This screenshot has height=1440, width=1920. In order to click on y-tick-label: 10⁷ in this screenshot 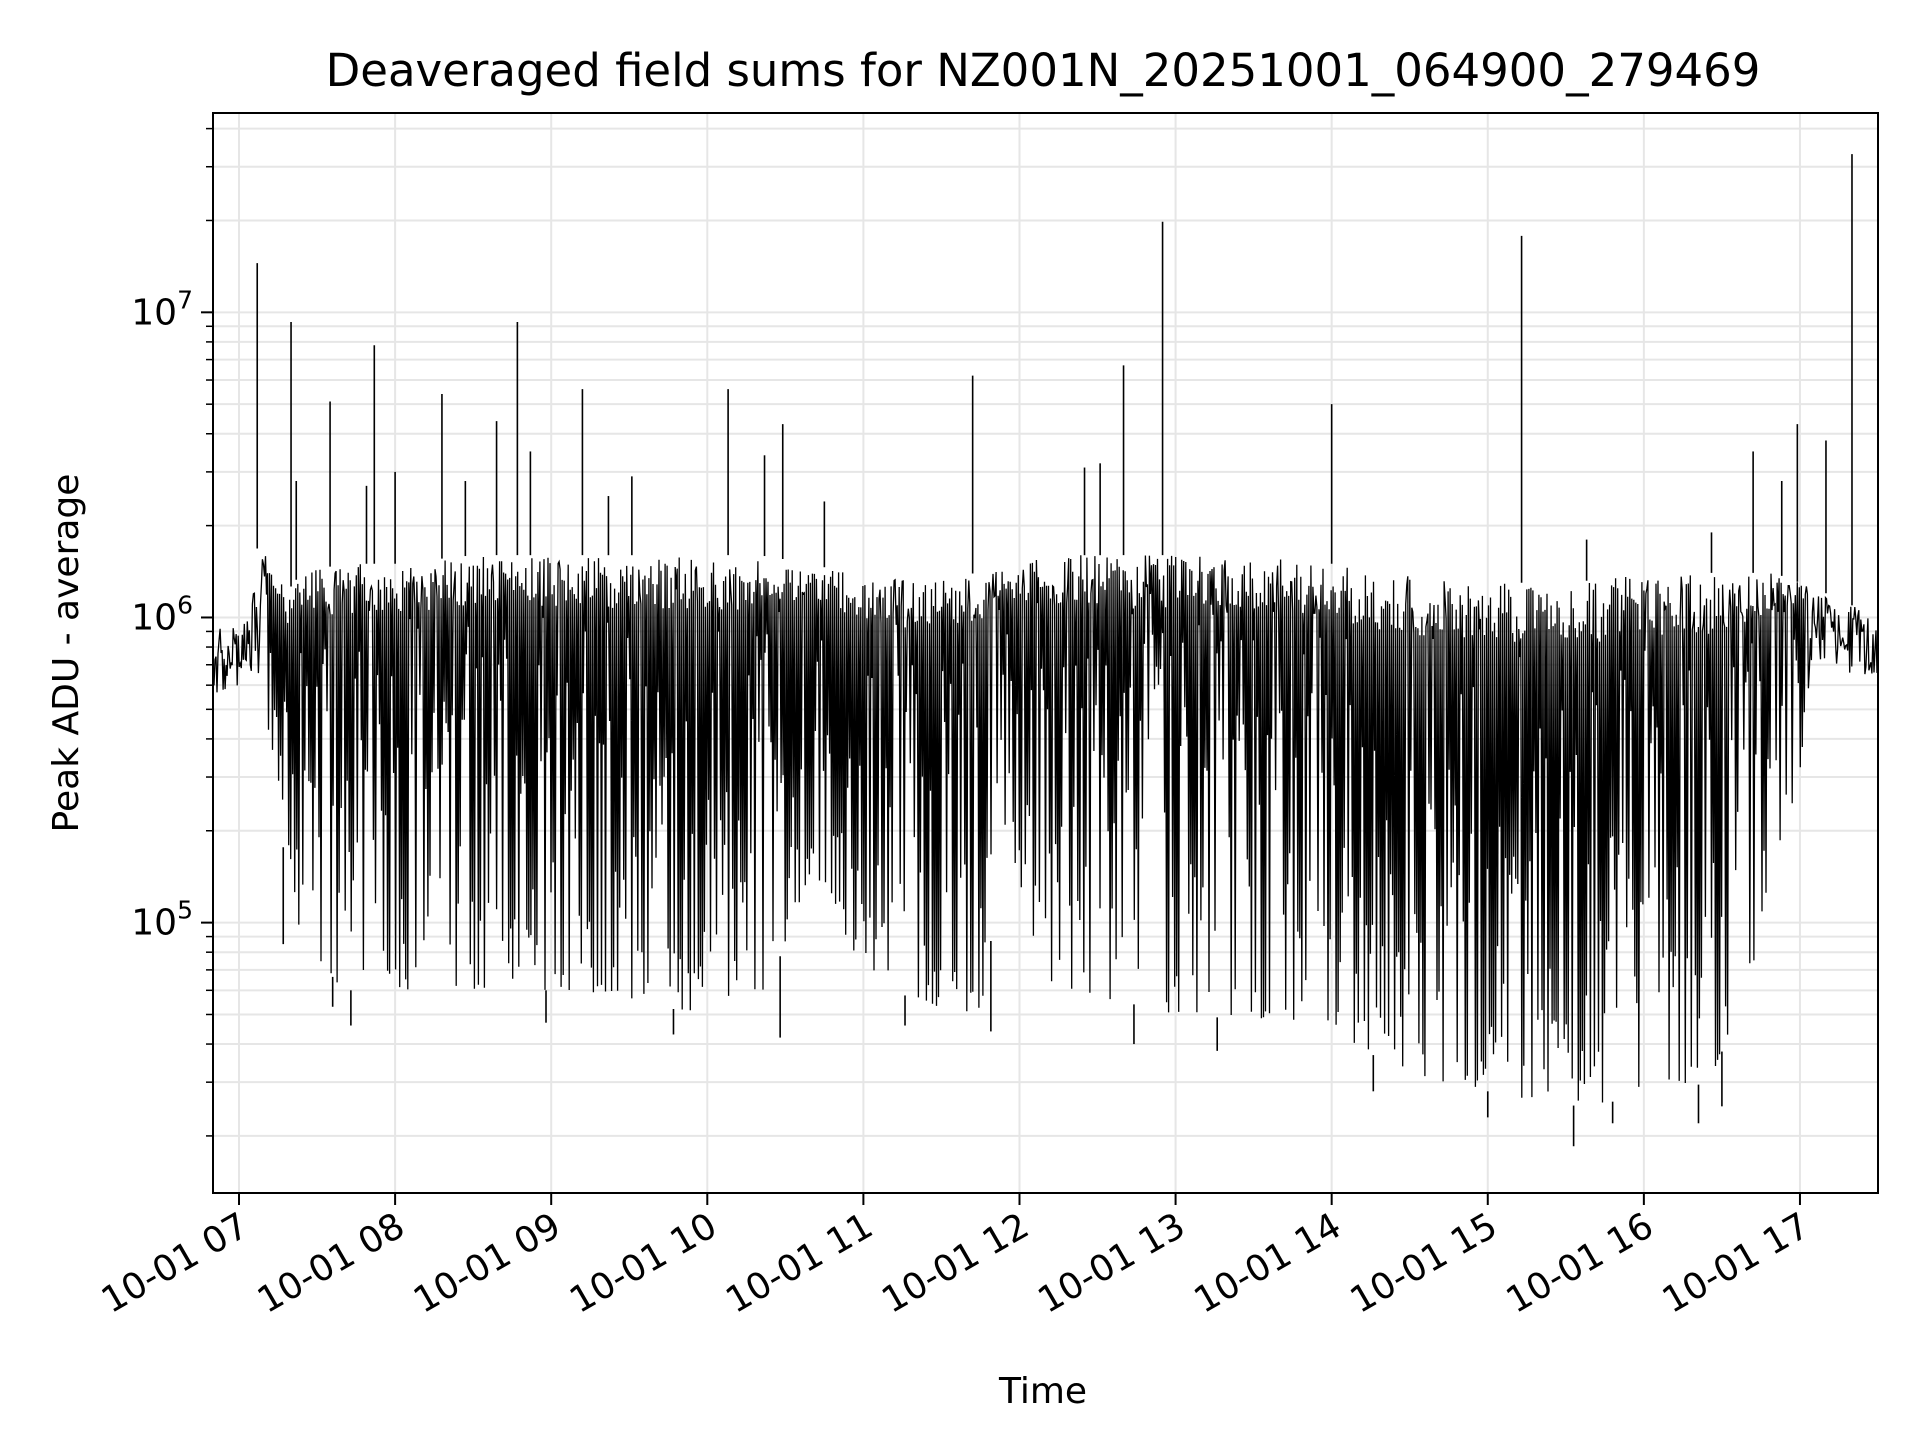, I will do `click(162, 309)`.